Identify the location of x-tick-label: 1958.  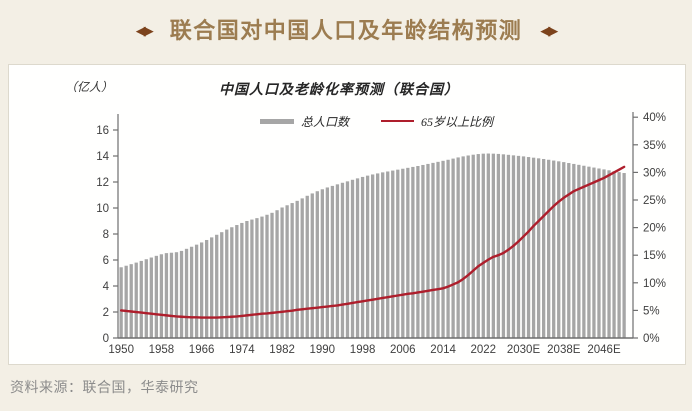
(162, 350).